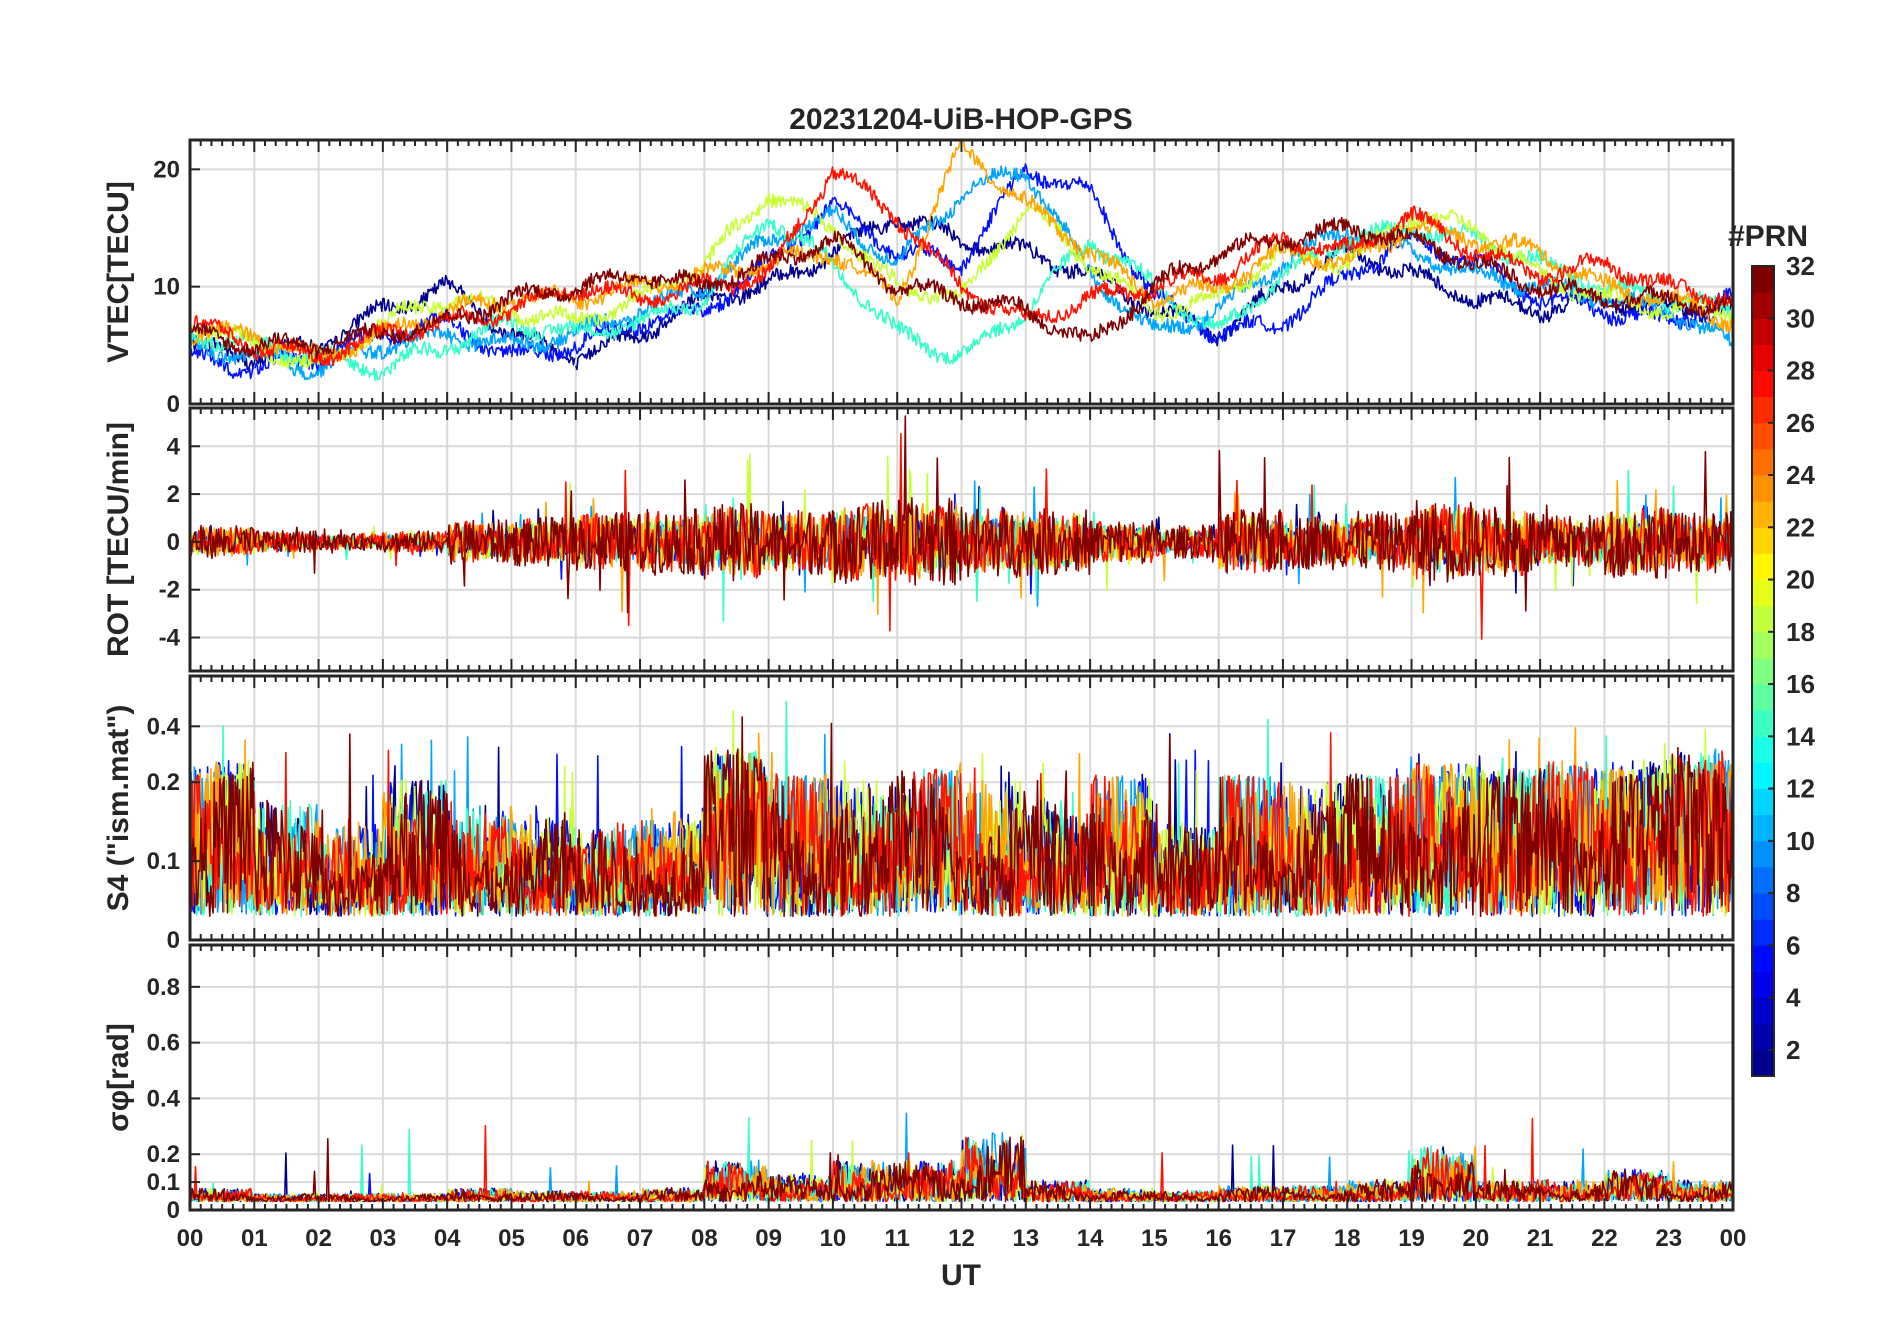 The width and height of the screenshot is (1902, 1330). I want to click on y-tick-label: -4, so click(170, 638).